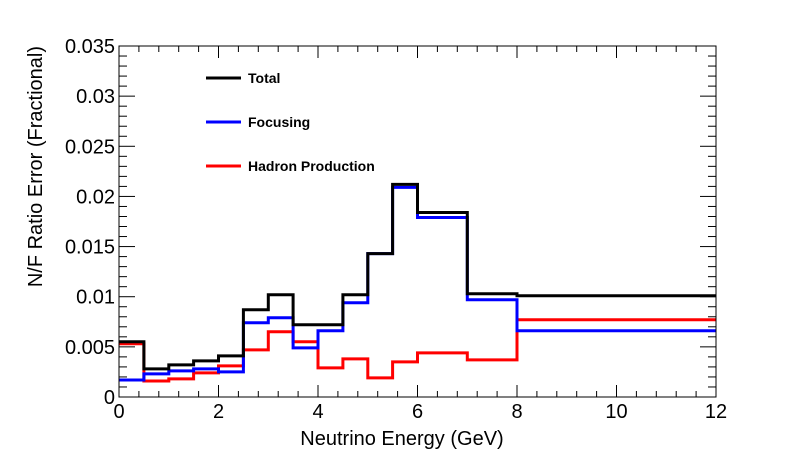 This screenshot has height=466, width=796. Describe the element at coordinates (90, 147) in the screenshot. I see `y-tick-label: 0.025` at that location.